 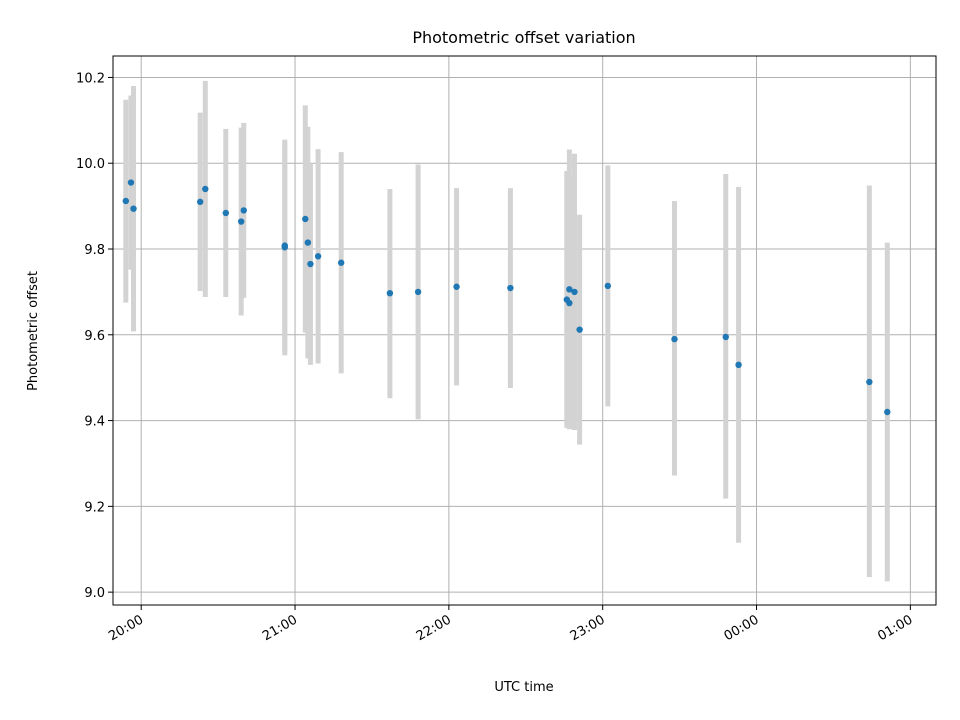 I want to click on y-tick-label: 9.2, so click(x=94, y=507).